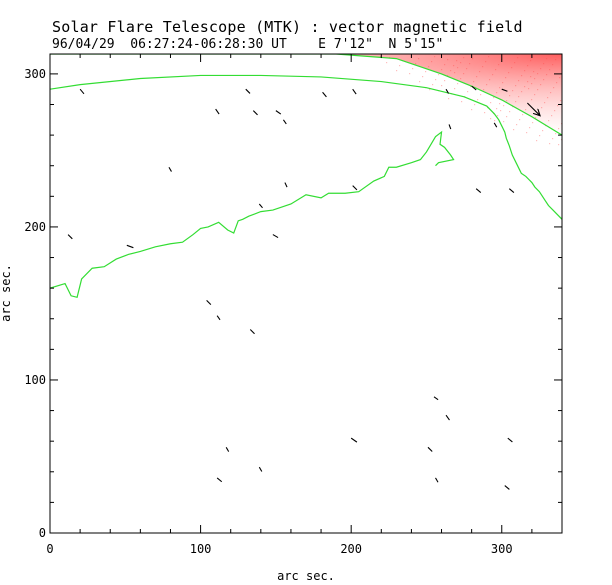 The image size is (612, 585). I want to click on limb-contour-line, so click(306, 95).